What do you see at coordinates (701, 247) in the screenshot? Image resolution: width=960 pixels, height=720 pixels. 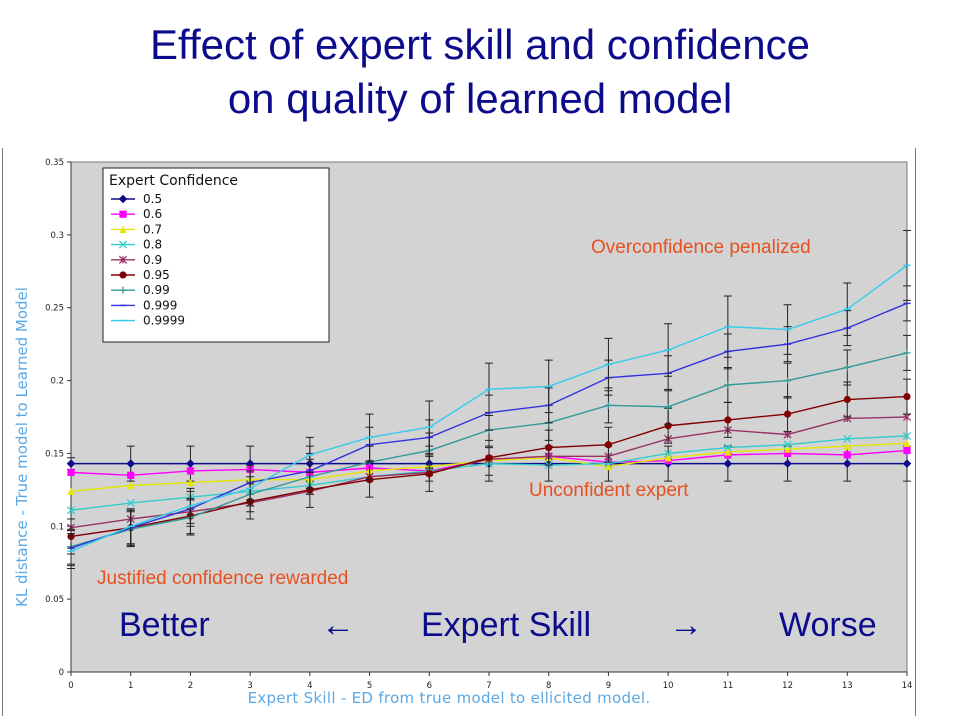 I see `annotation-overconfidence: Overconfidence penalized` at bounding box center [701, 247].